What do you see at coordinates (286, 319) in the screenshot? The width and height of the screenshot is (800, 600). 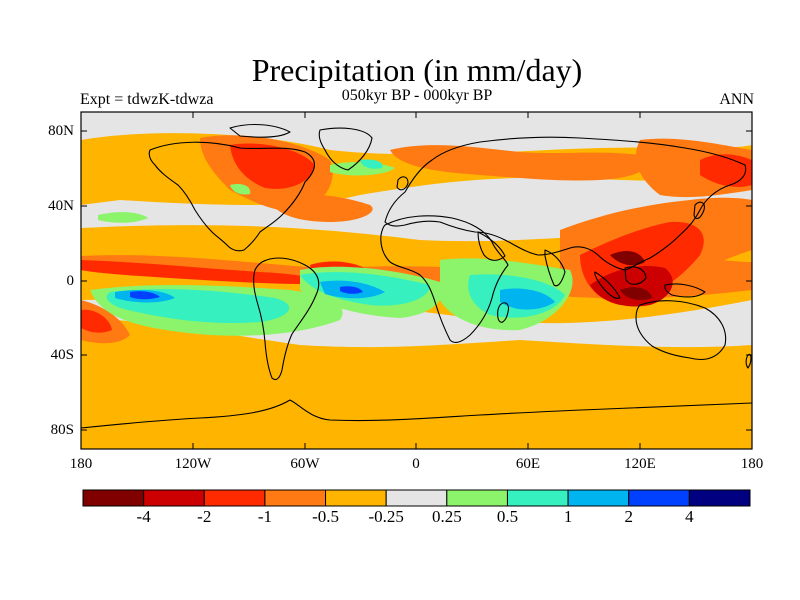 I see `coastline-south-america` at bounding box center [286, 319].